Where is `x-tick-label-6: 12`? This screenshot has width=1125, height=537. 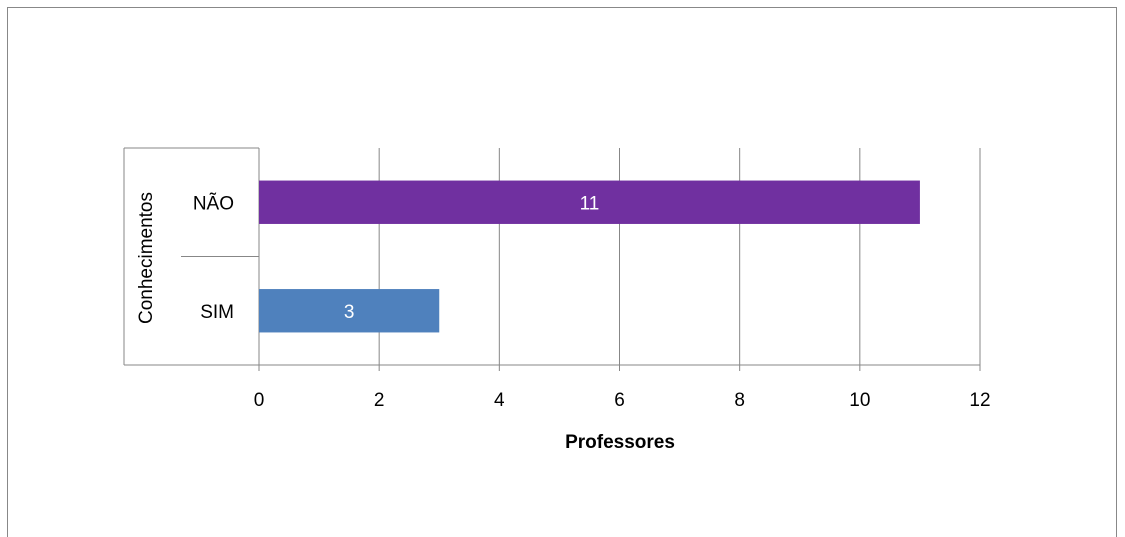 x-tick-label-6: 12 is located at coordinates (979, 400).